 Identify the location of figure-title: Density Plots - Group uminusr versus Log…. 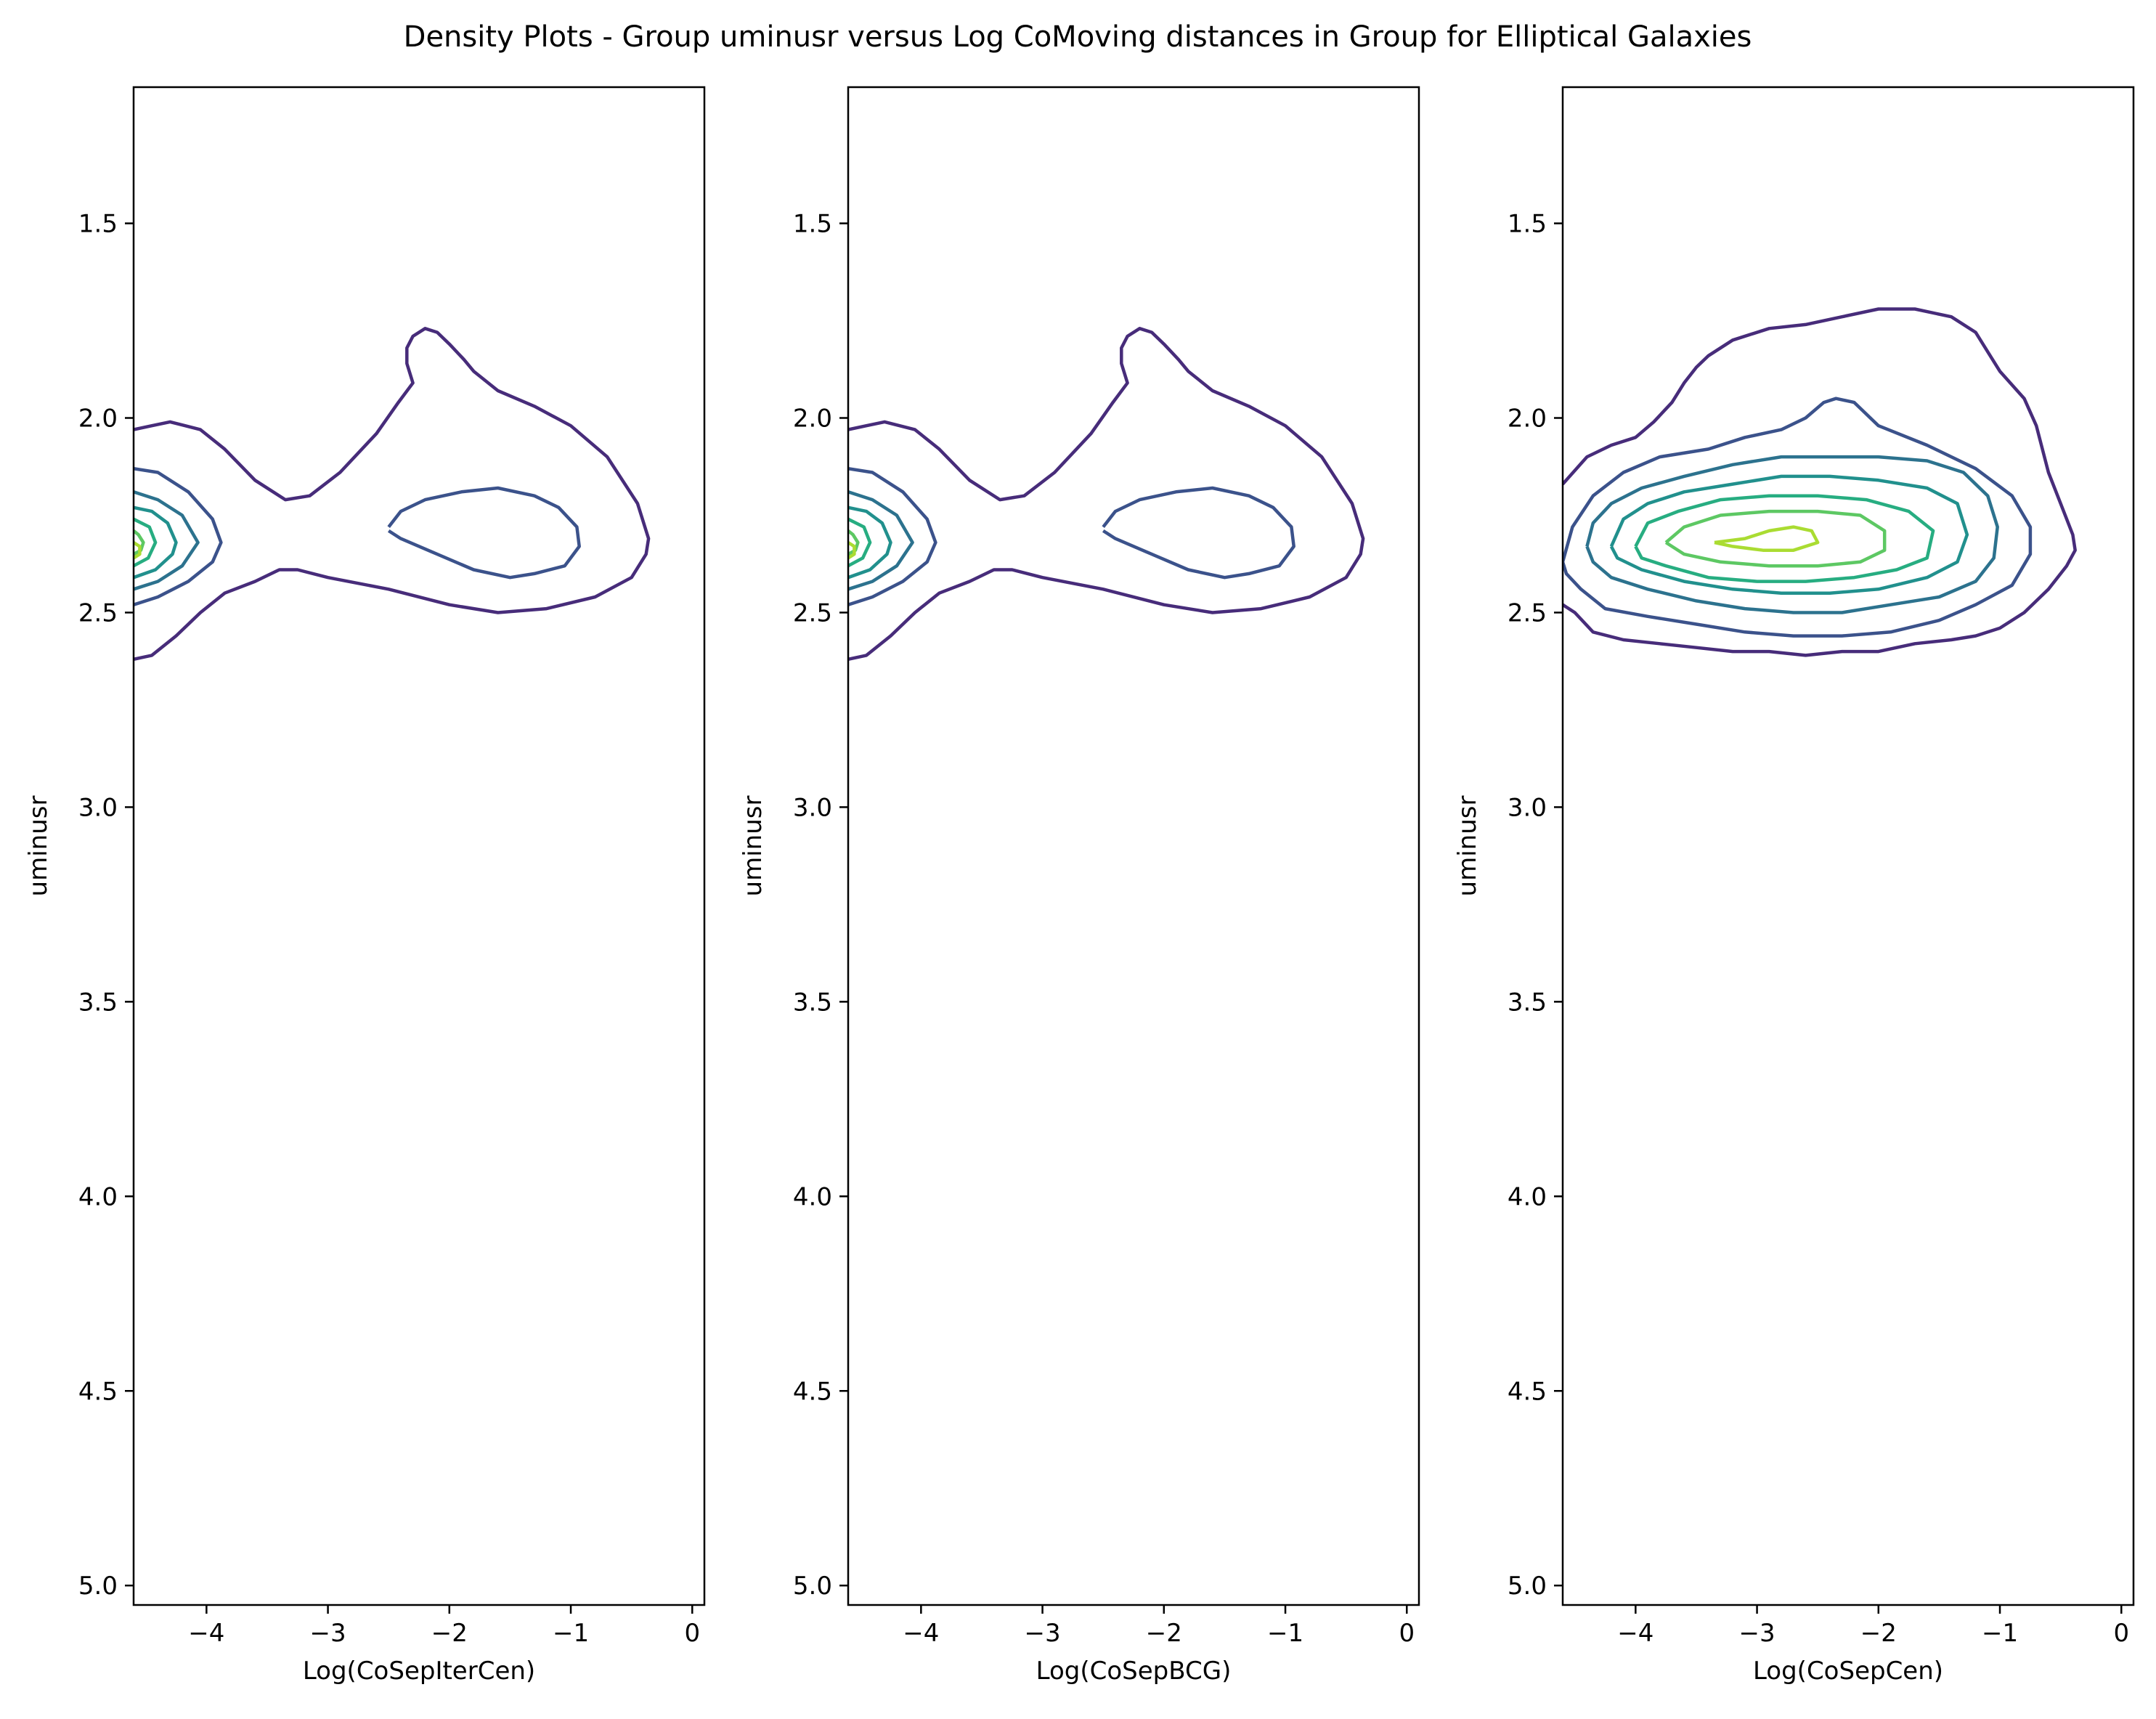
(1078, 37).